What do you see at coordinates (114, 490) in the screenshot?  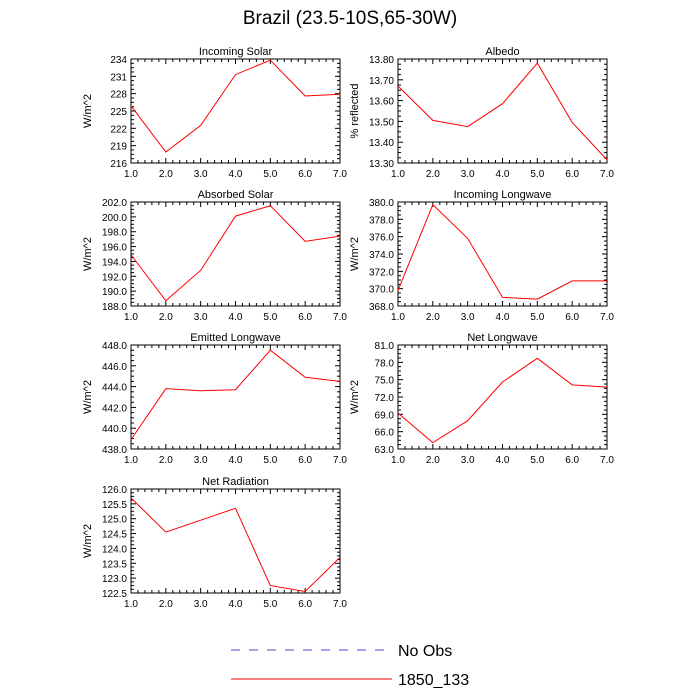 I see `y-tick-label: 126.0` at bounding box center [114, 490].